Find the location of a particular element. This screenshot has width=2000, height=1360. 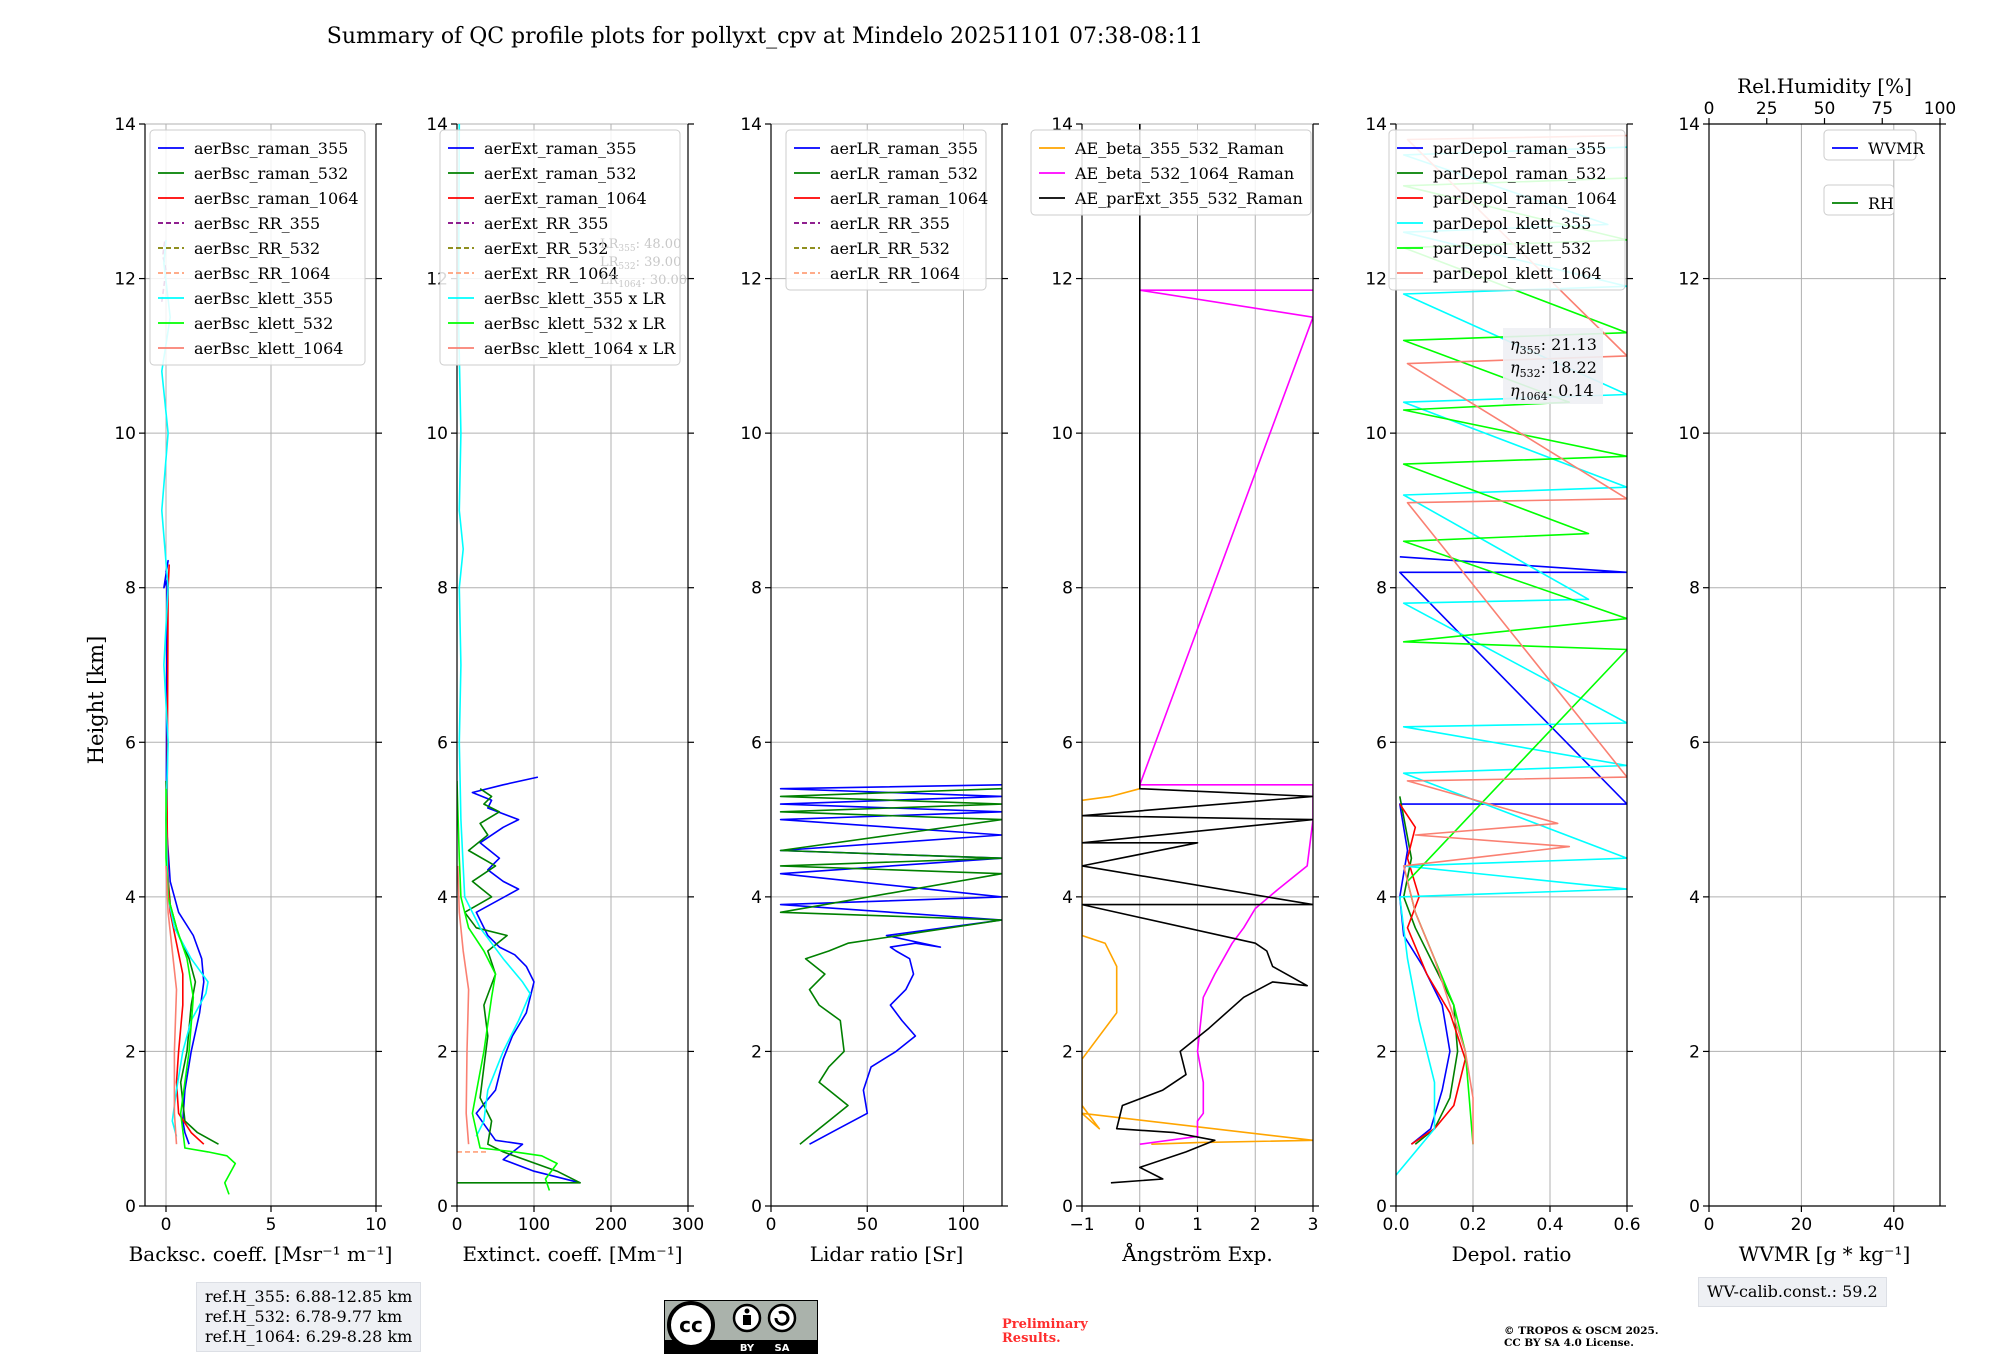

lr-label-value: : 48.00 is located at coordinates (659, 244).